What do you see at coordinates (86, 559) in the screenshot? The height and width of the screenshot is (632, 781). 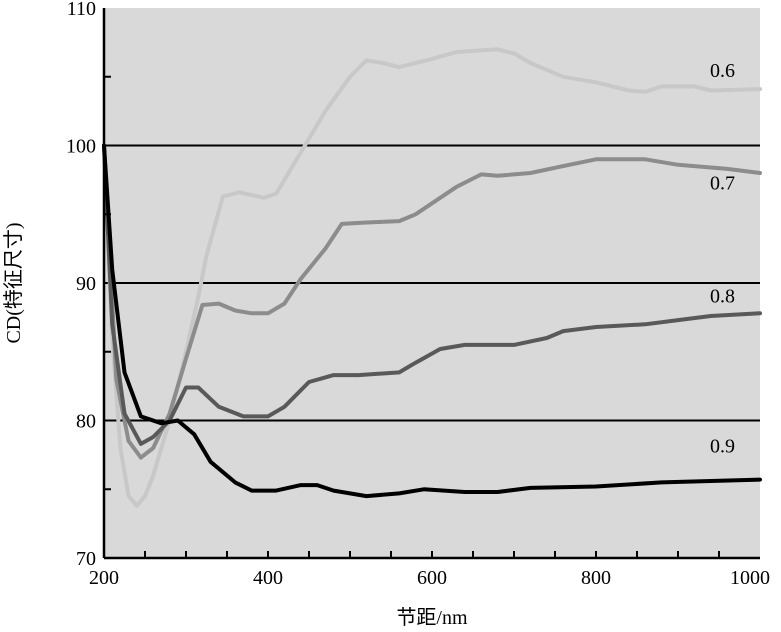 I see `y-tick-label: 70` at bounding box center [86, 559].